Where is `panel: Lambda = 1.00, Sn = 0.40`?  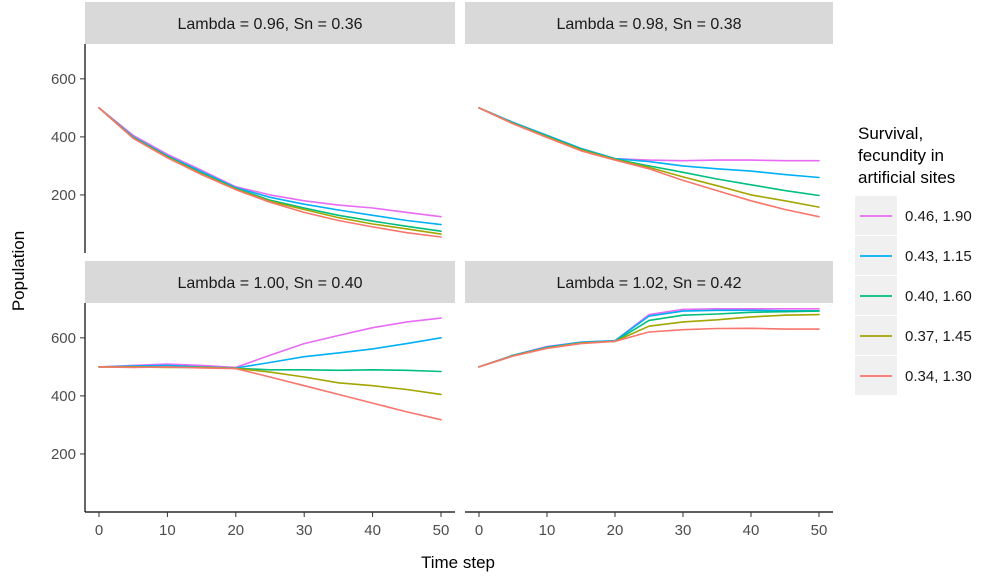
panel: Lambda = 1.00, Sn = 0.40 is located at coordinates (270, 341).